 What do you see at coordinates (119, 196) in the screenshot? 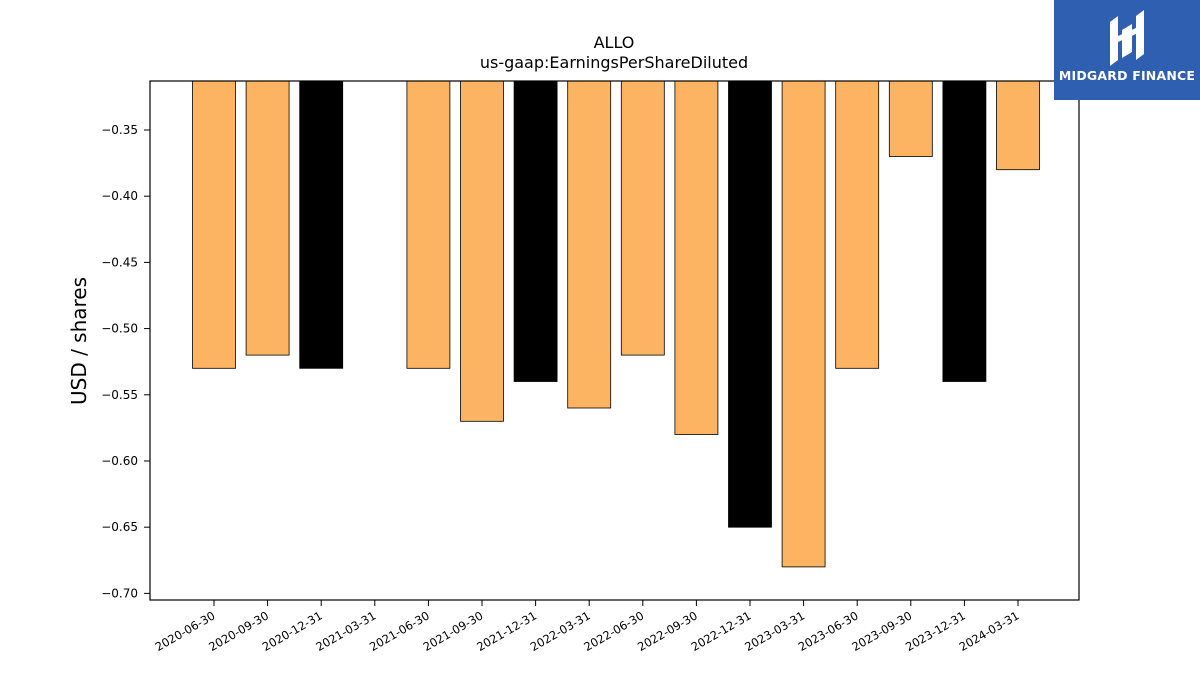
I see `y-tick-label: −0.40` at bounding box center [119, 196].